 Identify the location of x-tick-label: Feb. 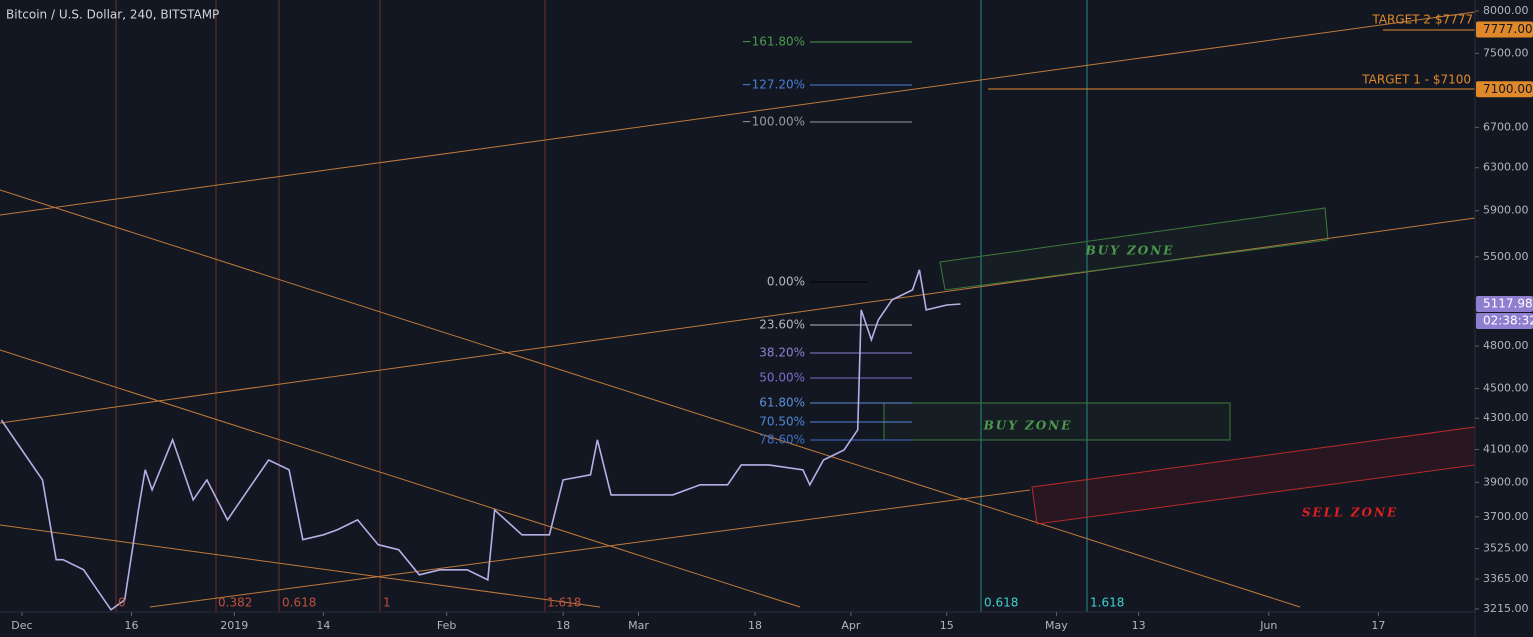
(446, 625).